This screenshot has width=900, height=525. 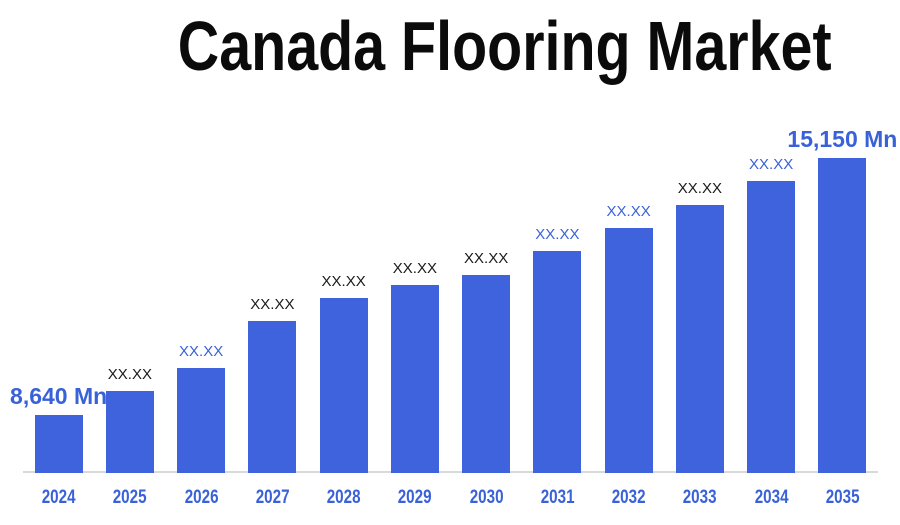 I want to click on chart-title: Canada Flooring Market, so click(x=450, y=46).